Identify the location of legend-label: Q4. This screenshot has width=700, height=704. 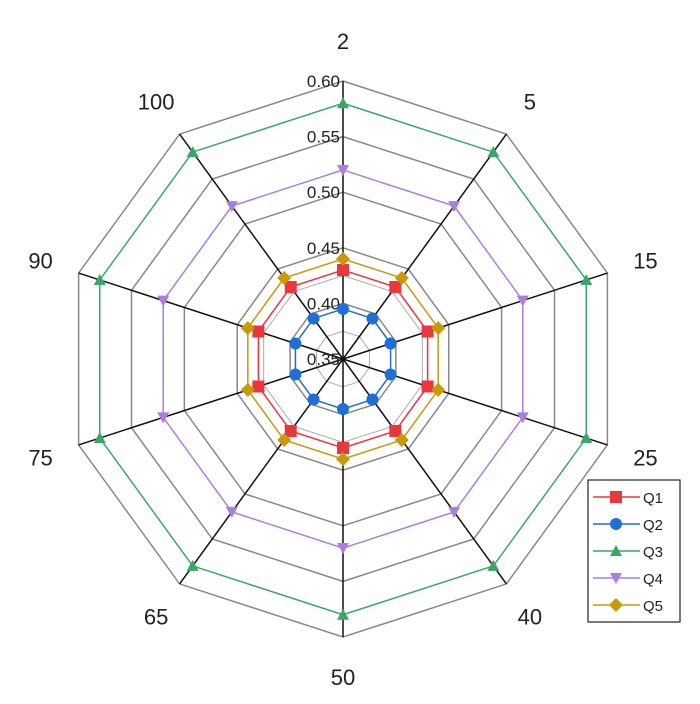
(653, 579).